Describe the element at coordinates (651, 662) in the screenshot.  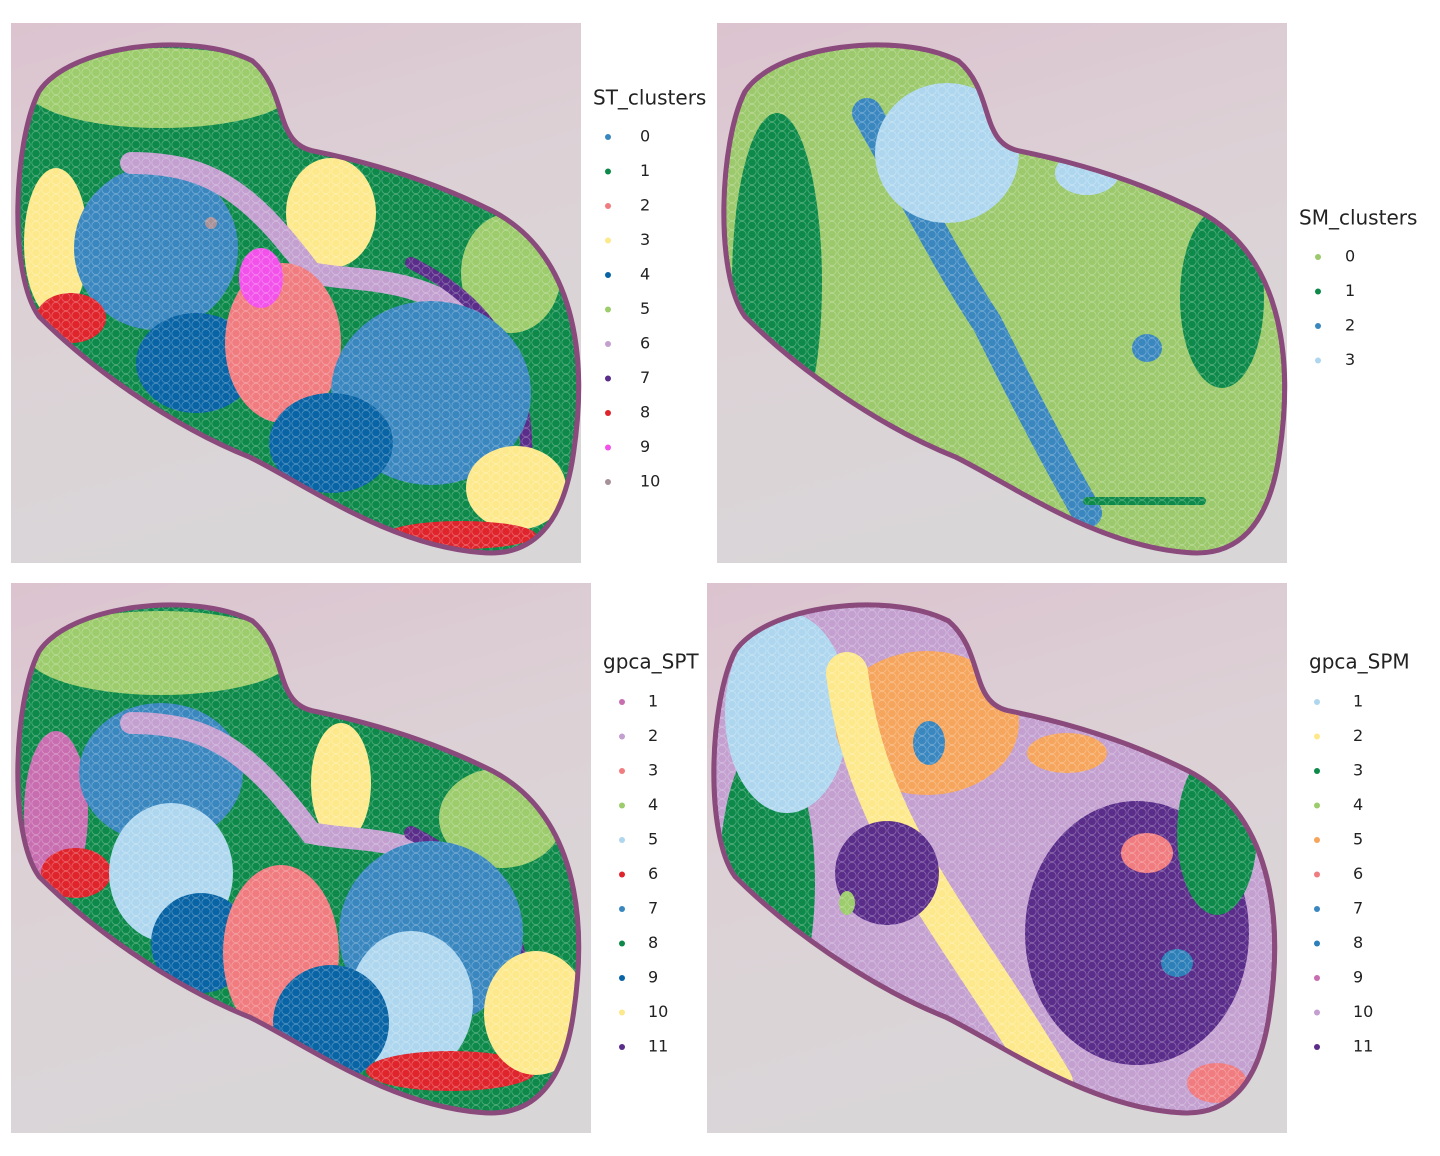
I see `legend-title: gpca_SPT` at that location.